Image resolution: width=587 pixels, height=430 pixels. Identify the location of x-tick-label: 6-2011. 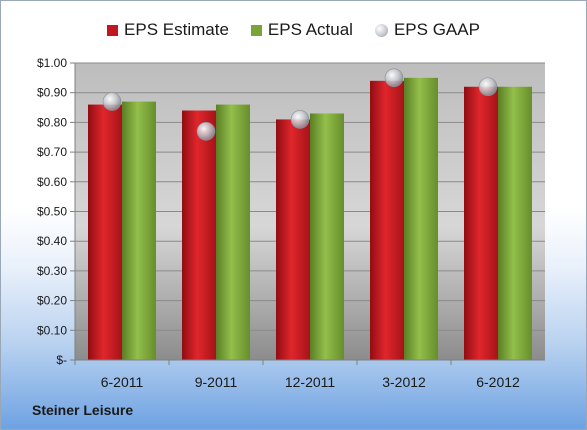
(122, 382).